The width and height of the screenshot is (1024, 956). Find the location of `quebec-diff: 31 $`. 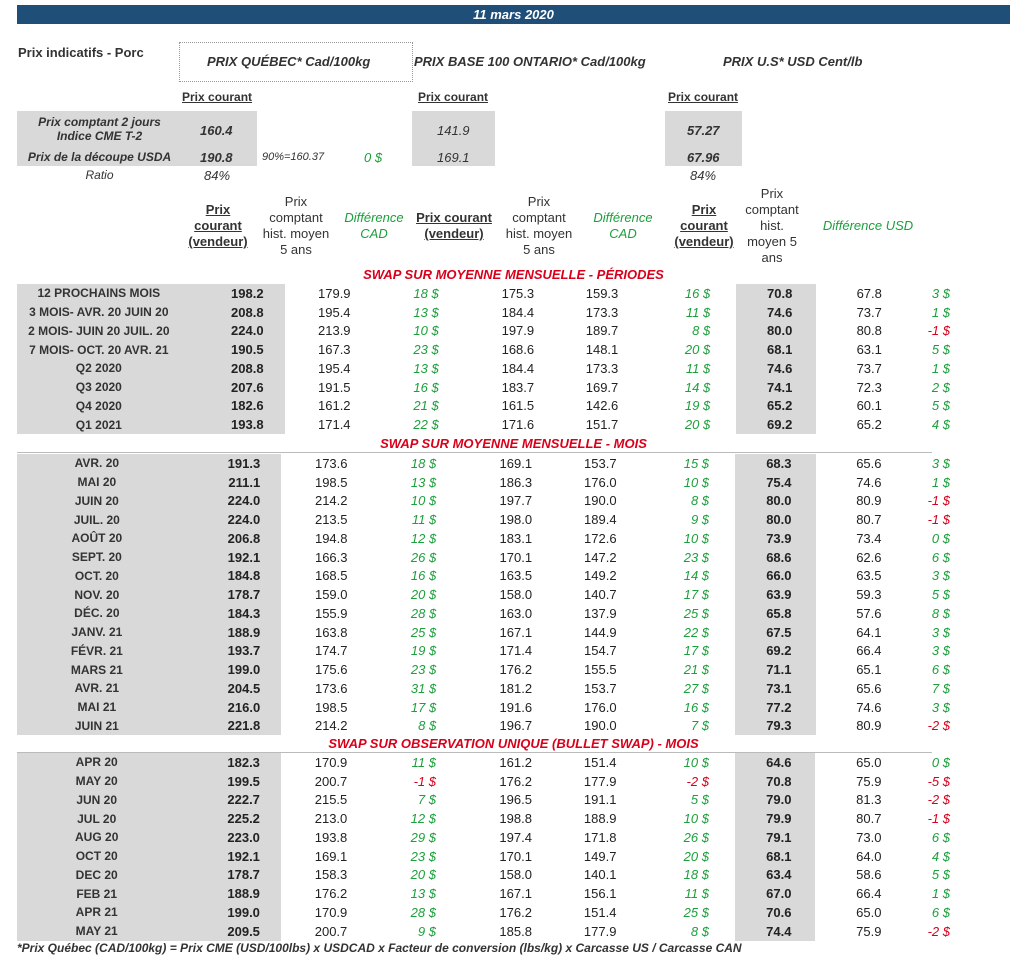

quebec-diff: 31 $ is located at coordinates (423, 688).